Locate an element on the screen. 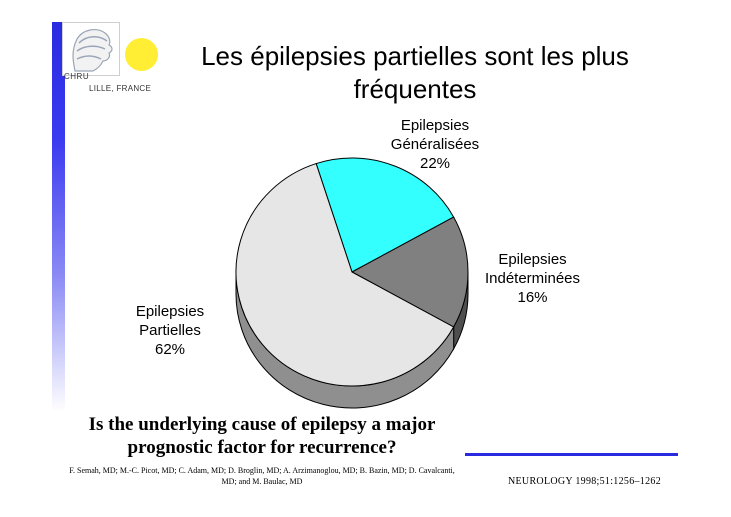  logo-text-chru: CHRU is located at coordinates (77, 76).